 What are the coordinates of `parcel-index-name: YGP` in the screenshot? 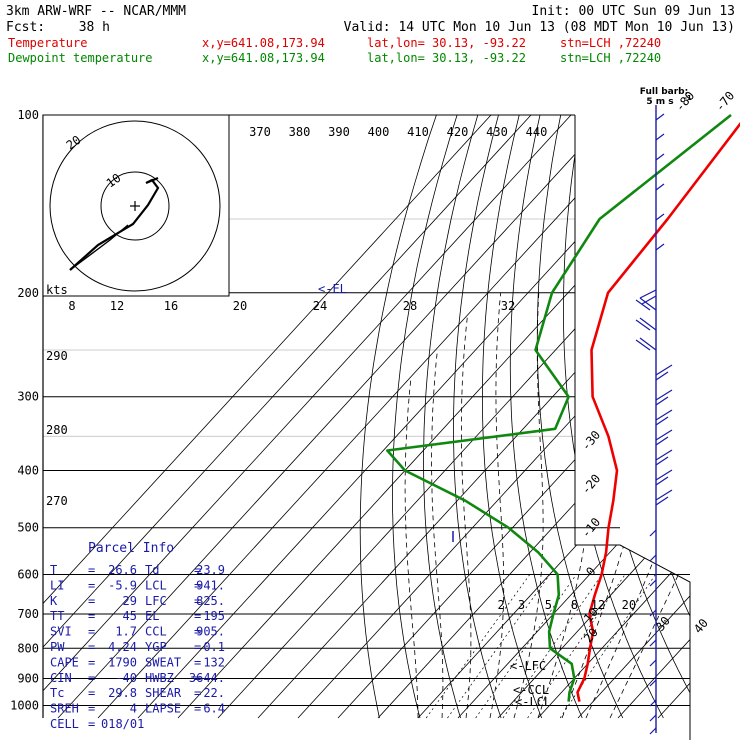 It's located at (156, 647).